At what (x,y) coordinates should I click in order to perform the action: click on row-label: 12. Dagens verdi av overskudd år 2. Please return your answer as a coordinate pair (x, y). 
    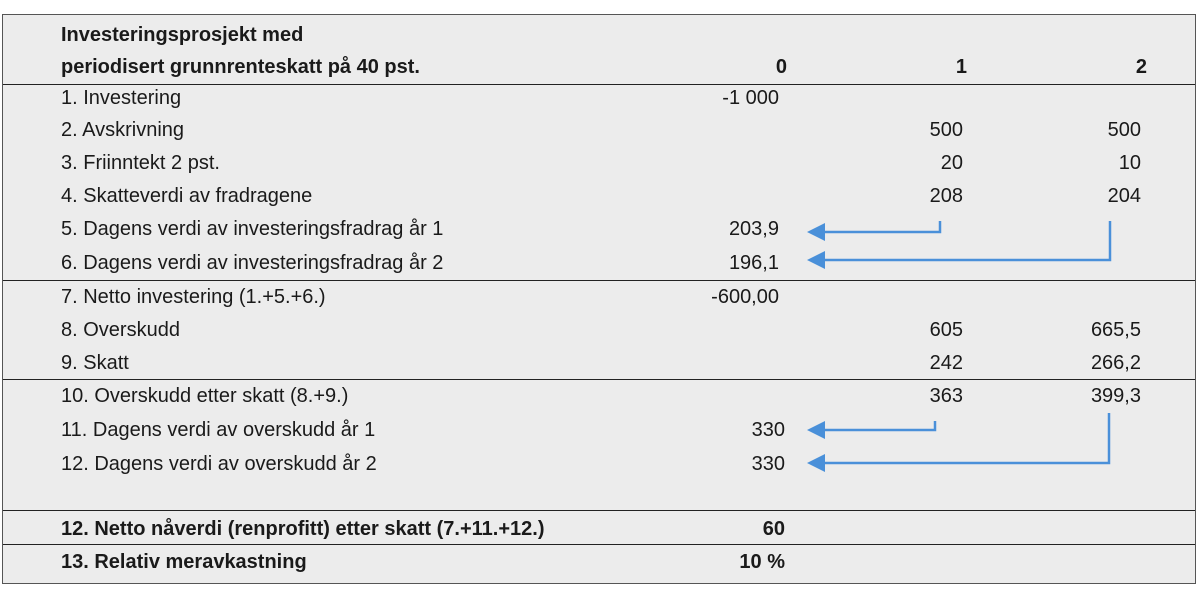
    Looking at the image, I should click on (219, 464).